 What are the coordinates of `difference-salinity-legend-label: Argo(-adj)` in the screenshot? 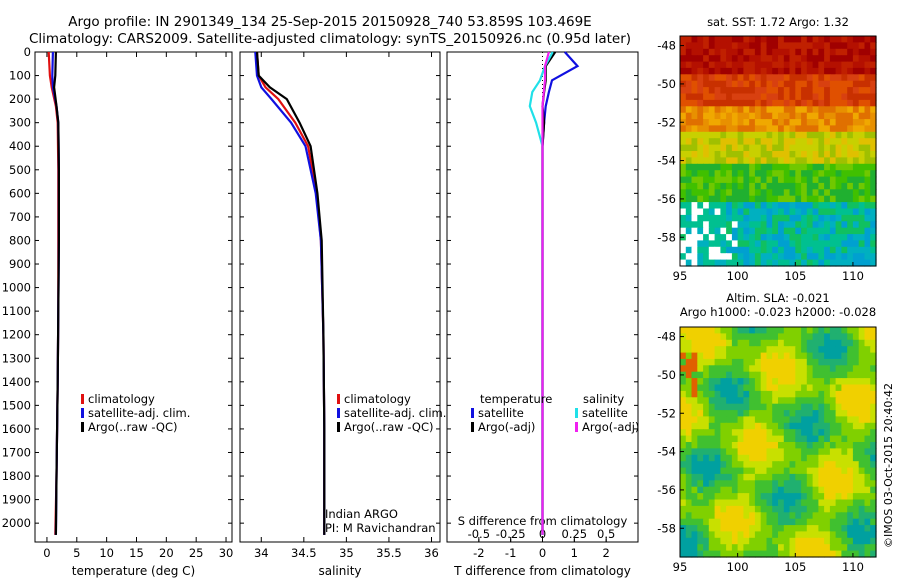 It's located at (610, 427).